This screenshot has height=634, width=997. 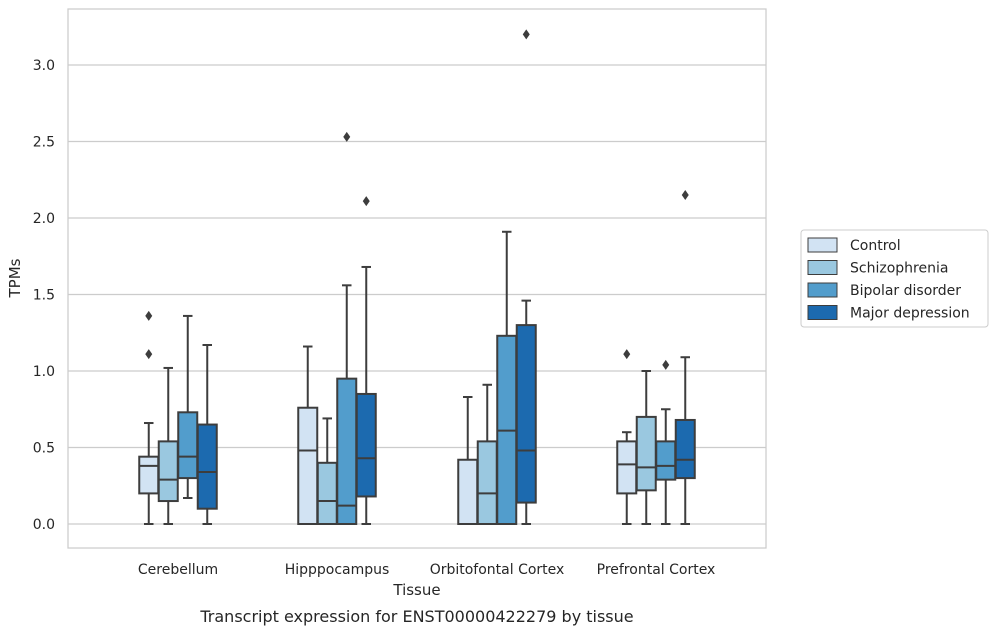 What do you see at coordinates (178, 570) in the screenshot?
I see `x-tick-label: Cerebellum` at bounding box center [178, 570].